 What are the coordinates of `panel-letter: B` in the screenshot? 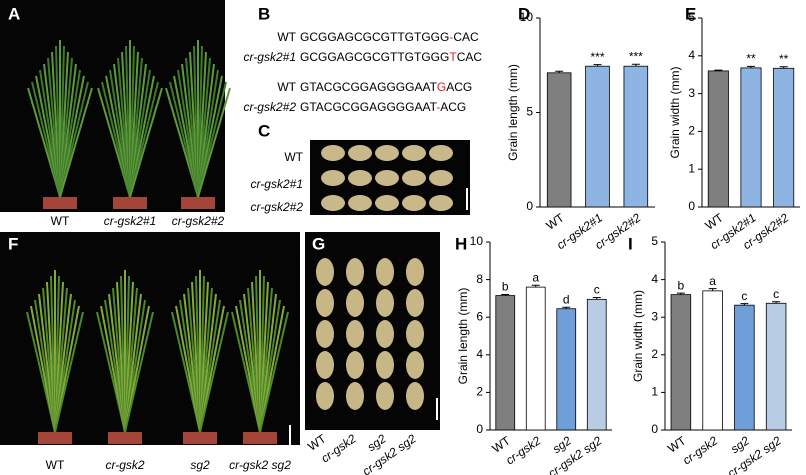 It's located at (264, 13).